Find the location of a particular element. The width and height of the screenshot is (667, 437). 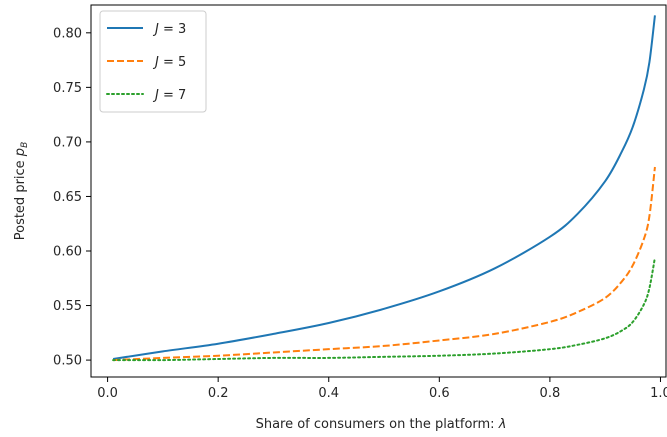

legend-box is located at coordinates (153, 61).